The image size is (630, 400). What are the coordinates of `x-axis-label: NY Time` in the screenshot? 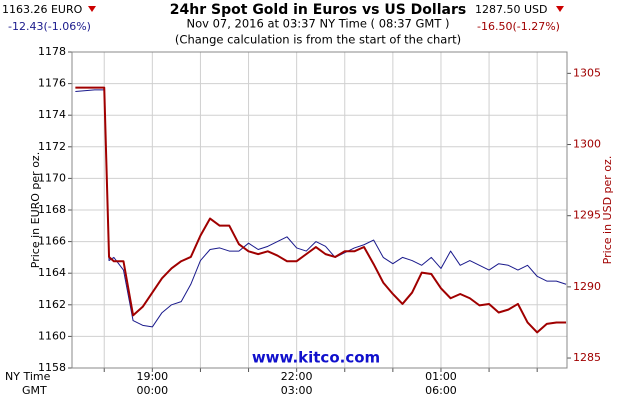 It's located at (28, 376).